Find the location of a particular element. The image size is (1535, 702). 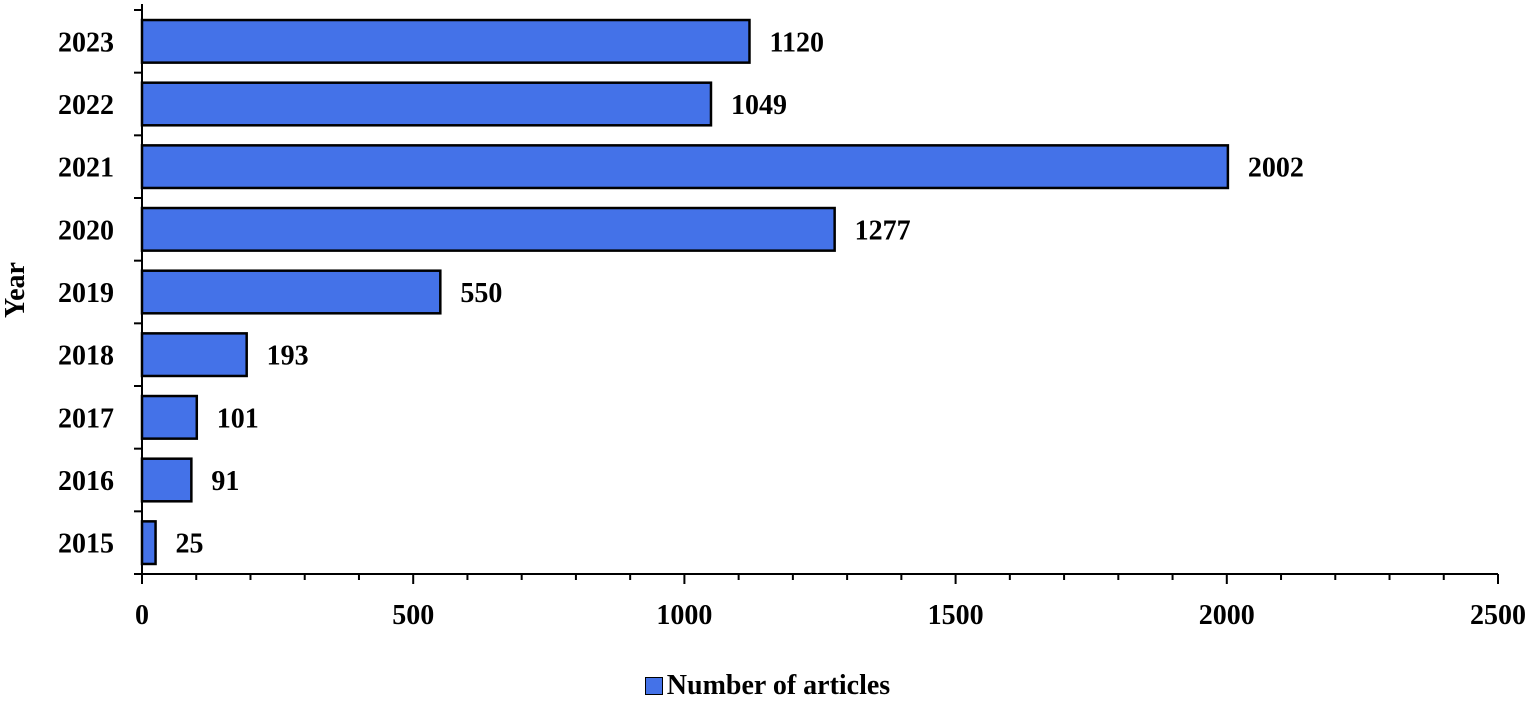

y-tick-label-2021: 2021 is located at coordinates (86, 168).